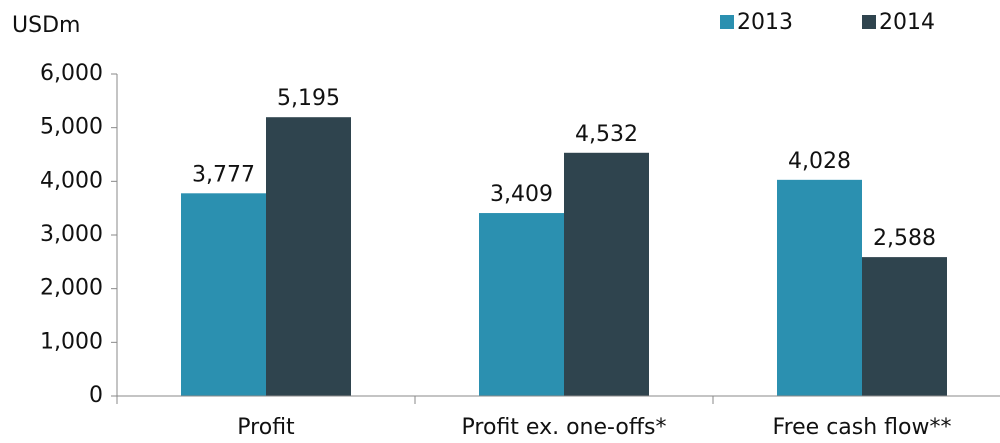 Image resolution: width=1000 pixels, height=443 pixels. Describe the element at coordinates (71, 127) in the screenshot. I see `y-tick-label: 5,000` at that location.